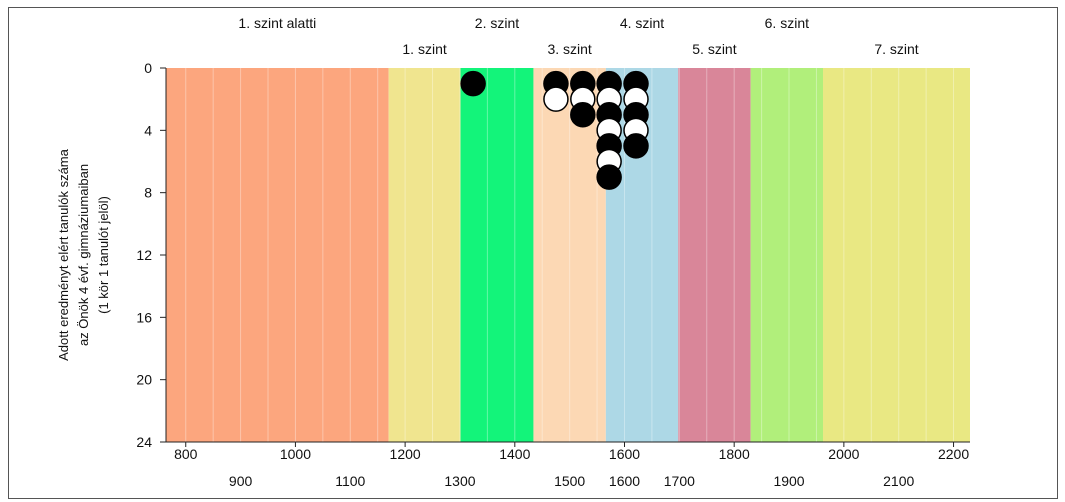  I want to click on x-tick-label: 1900, so click(788, 481).